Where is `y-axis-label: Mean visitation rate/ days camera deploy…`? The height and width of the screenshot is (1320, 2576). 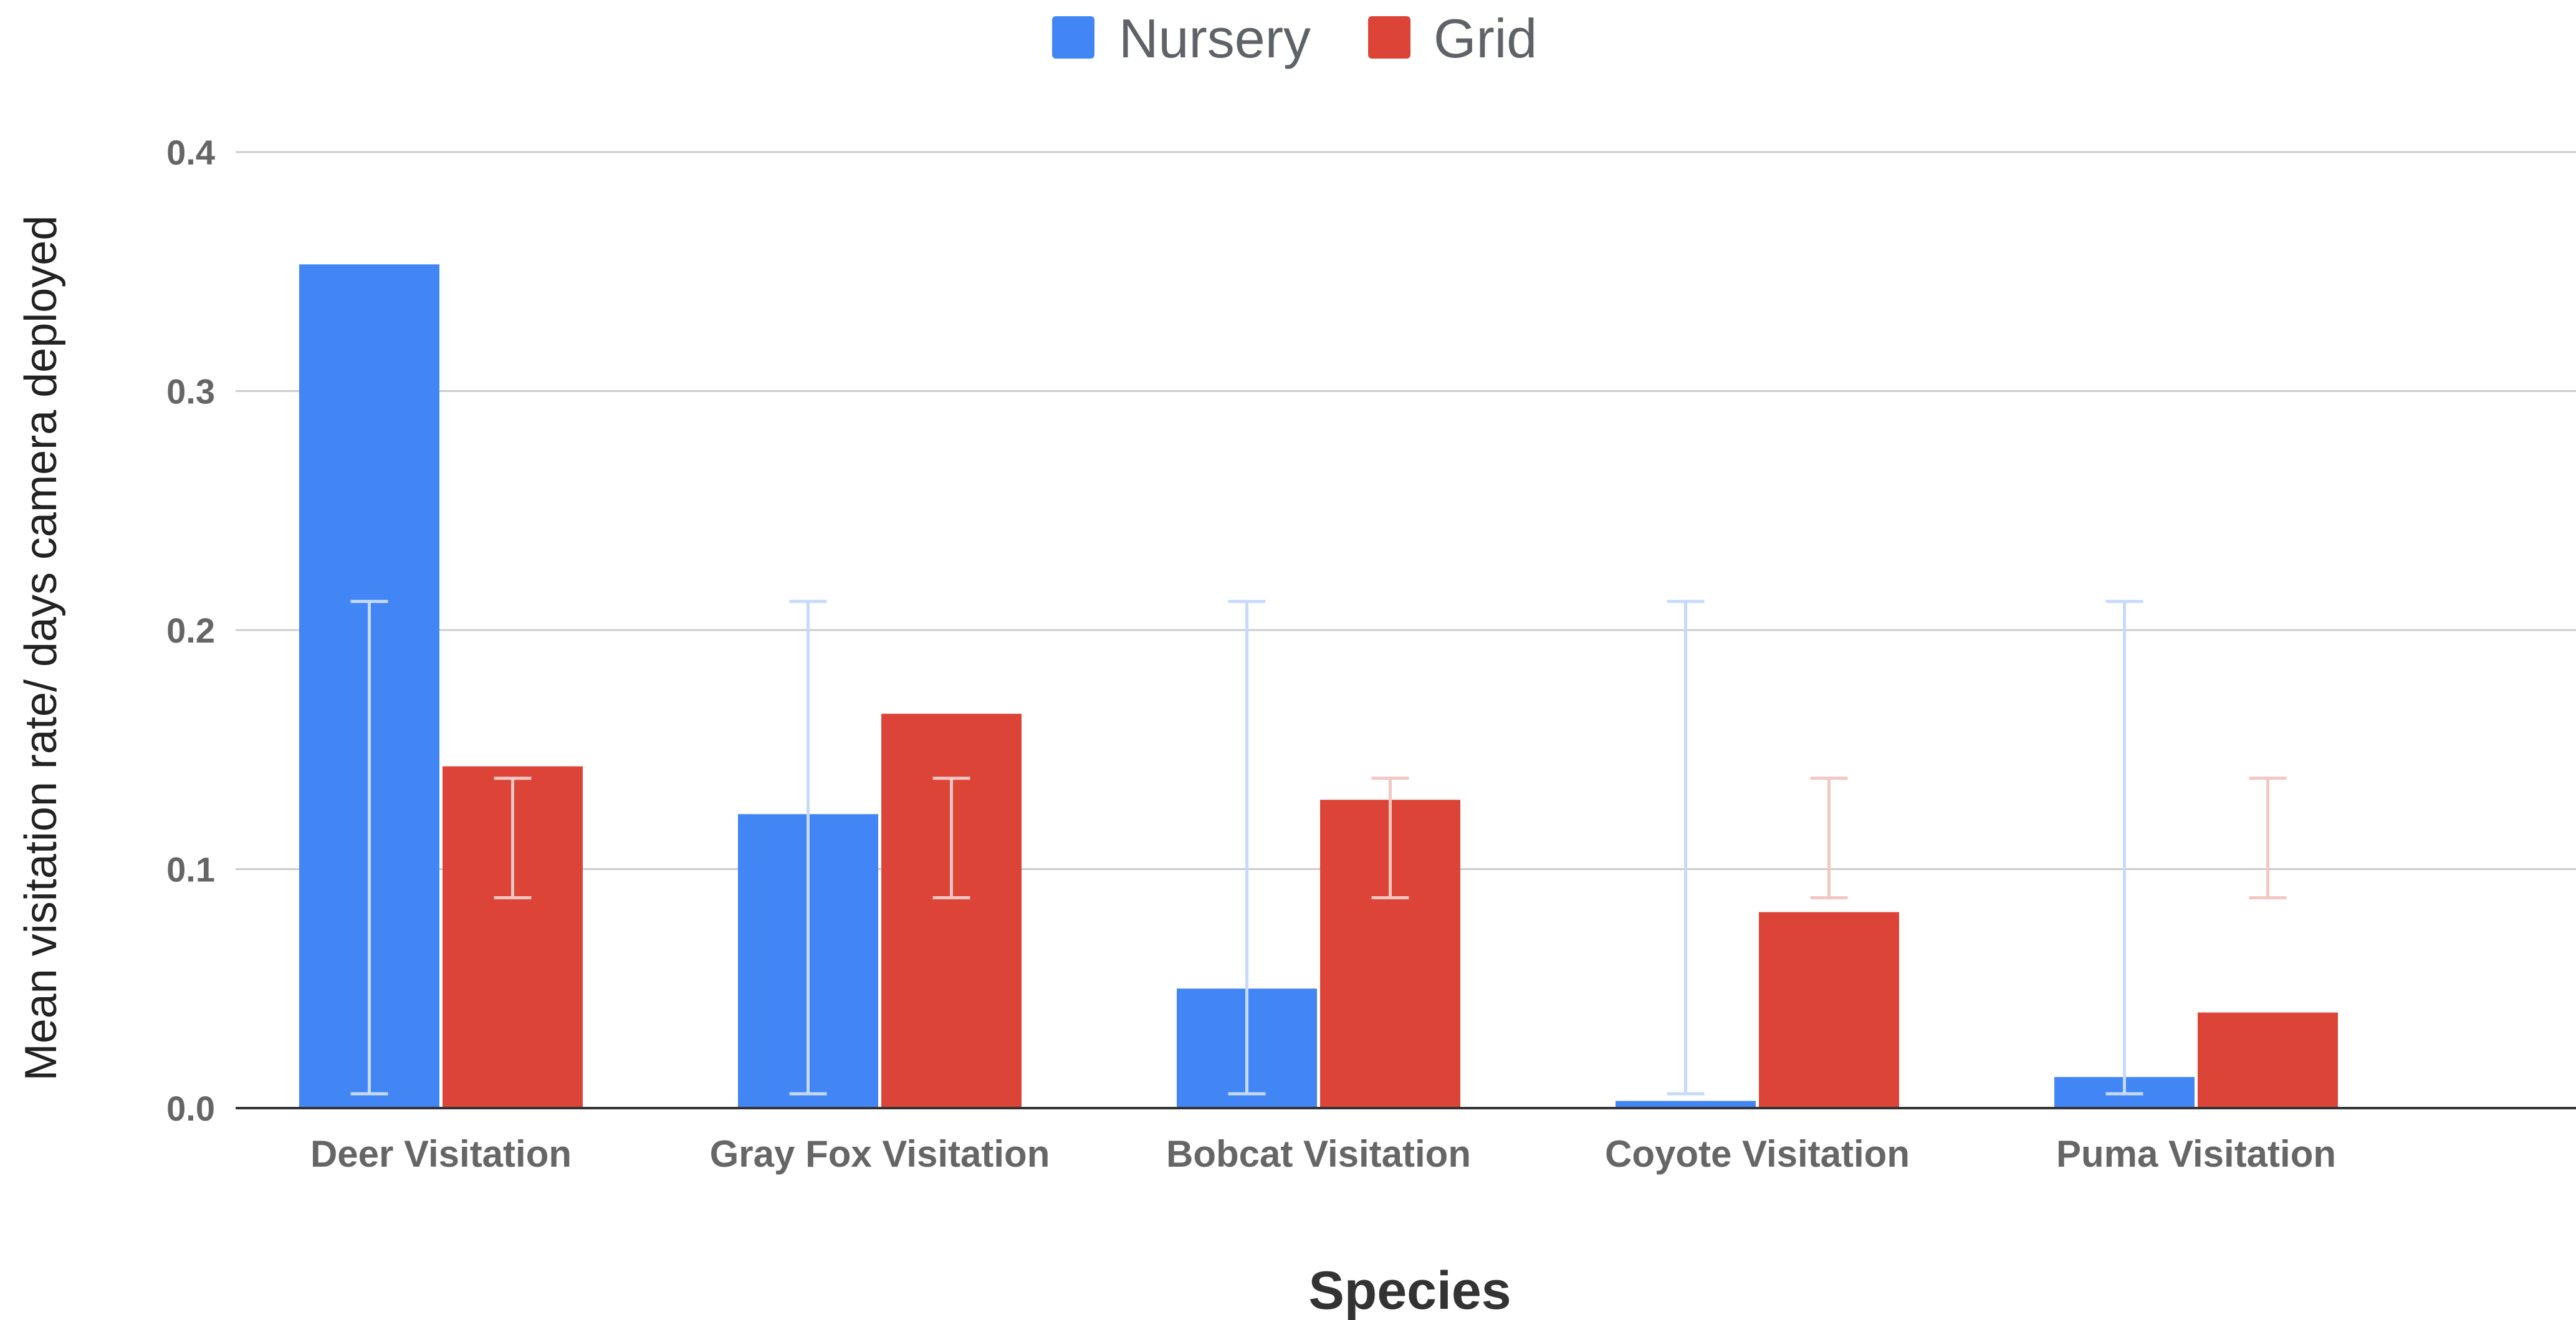
y-axis-label: Mean visitation rate/ days camera deploy… is located at coordinates (41, 648).